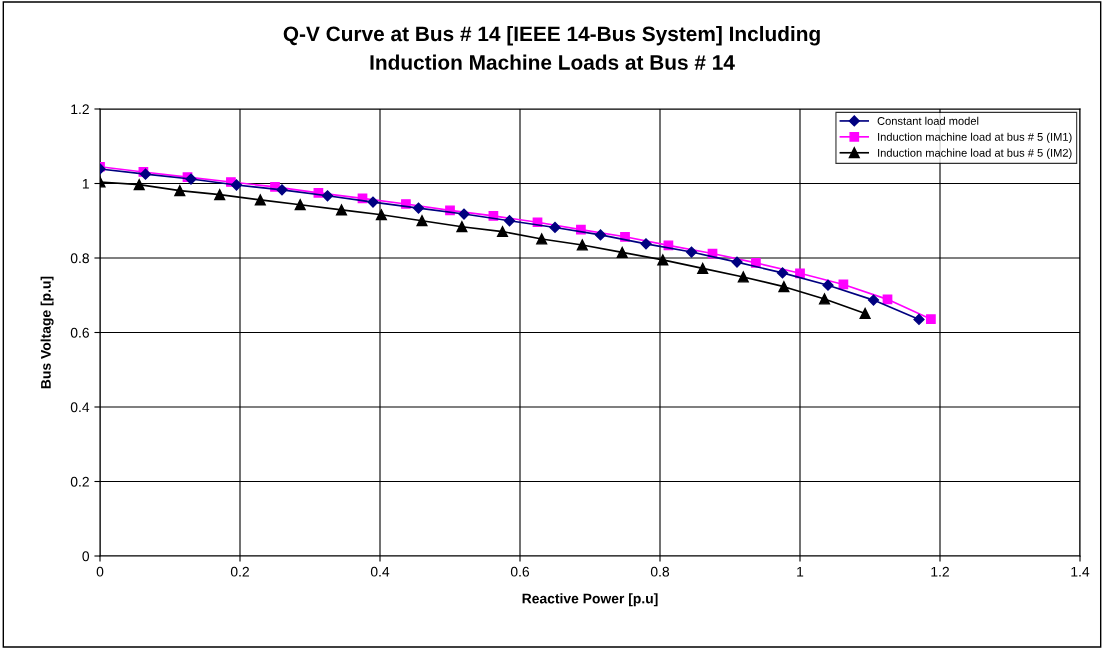 The width and height of the screenshot is (1104, 649). What do you see at coordinates (975, 153) in the screenshot?
I see `legend-label: Induction machine load at bus # 5 (IM2)` at bounding box center [975, 153].